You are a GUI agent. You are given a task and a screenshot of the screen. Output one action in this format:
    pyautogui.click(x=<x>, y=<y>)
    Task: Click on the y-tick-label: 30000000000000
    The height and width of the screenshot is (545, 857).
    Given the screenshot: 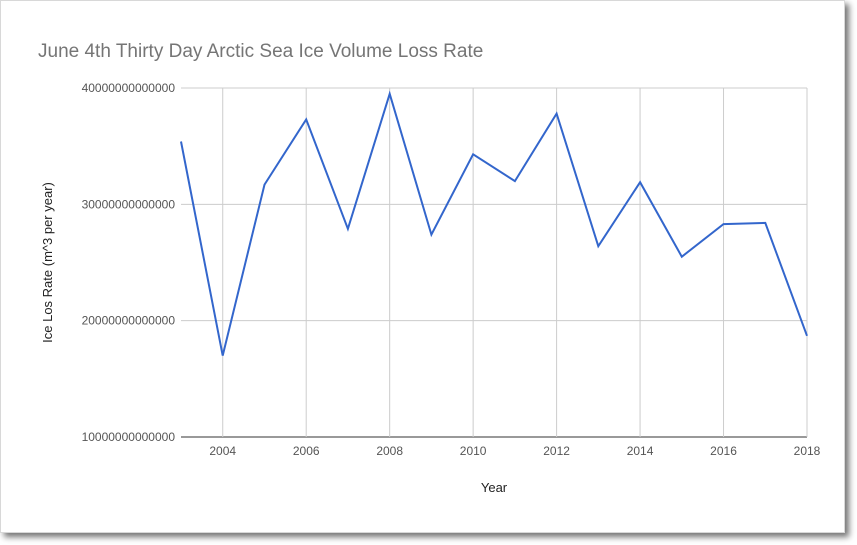 What is the action you would take?
    pyautogui.click(x=129, y=204)
    